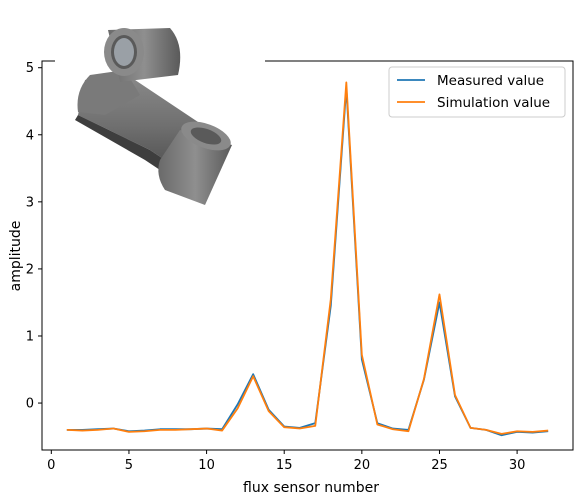 Image resolution: width=582 pixels, height=504 pixels. Describe the element at coordinates (51, 465) in the screenshot. I see `x-tick-label: 0` at that location.